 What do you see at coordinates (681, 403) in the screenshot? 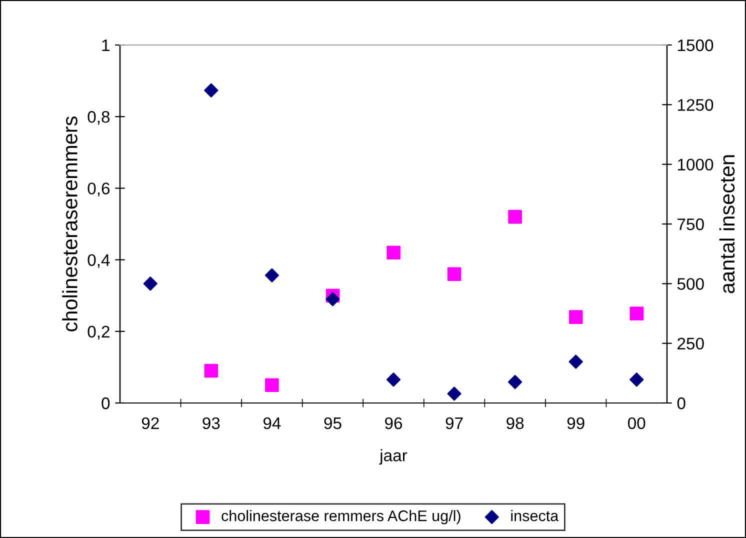
I see `y2-tick-label: 0` at bounding box center [681, 403].